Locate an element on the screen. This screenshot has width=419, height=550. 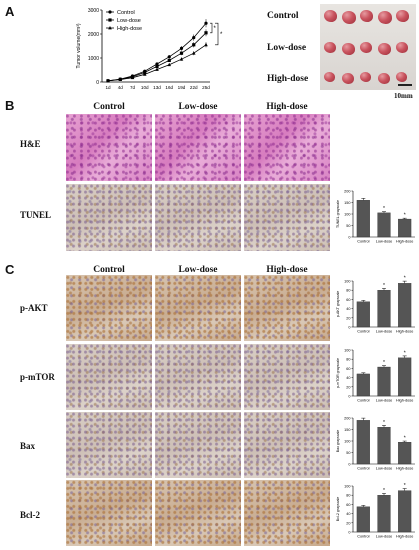
growth-x-tick-label: 19d is located at coordinates (182, 87).